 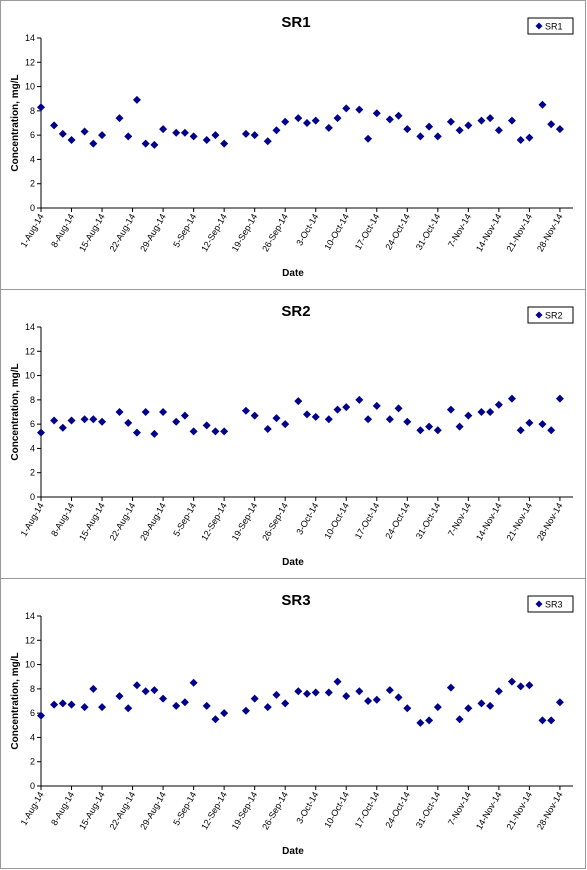 I want to click on x-tick-label: 31-Oct-14, so click(x=428, y=521).